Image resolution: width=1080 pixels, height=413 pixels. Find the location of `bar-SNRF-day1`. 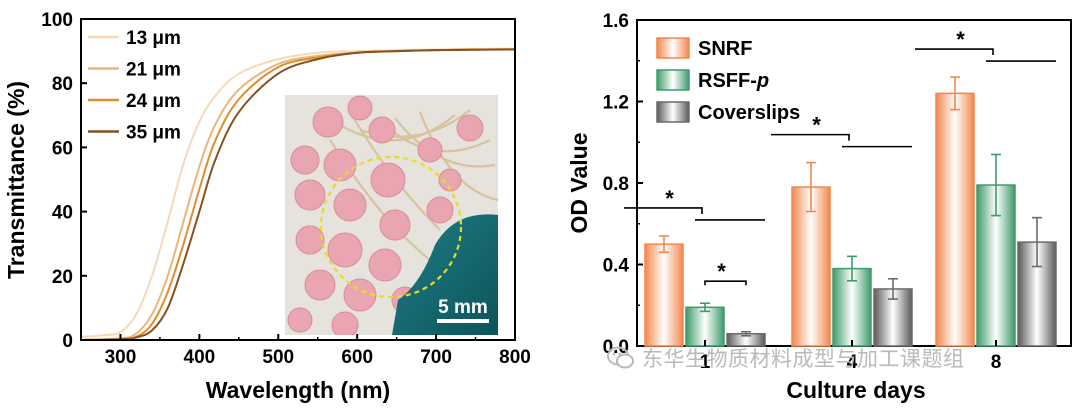

bar-SNRF-day1 is located at coordinates (664, 295).